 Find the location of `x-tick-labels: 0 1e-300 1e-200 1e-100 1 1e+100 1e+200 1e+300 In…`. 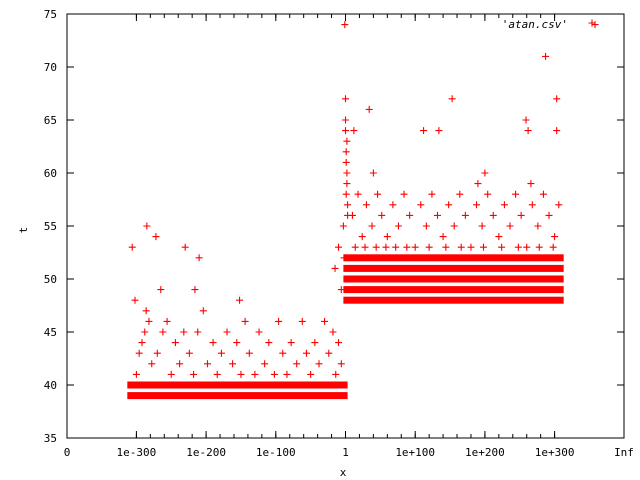

x-tick-labels: 0 1e-300 1e-200 1e-100 1 1e+100 1e+200 1e+300 In… is located at coordinates (349, 452).